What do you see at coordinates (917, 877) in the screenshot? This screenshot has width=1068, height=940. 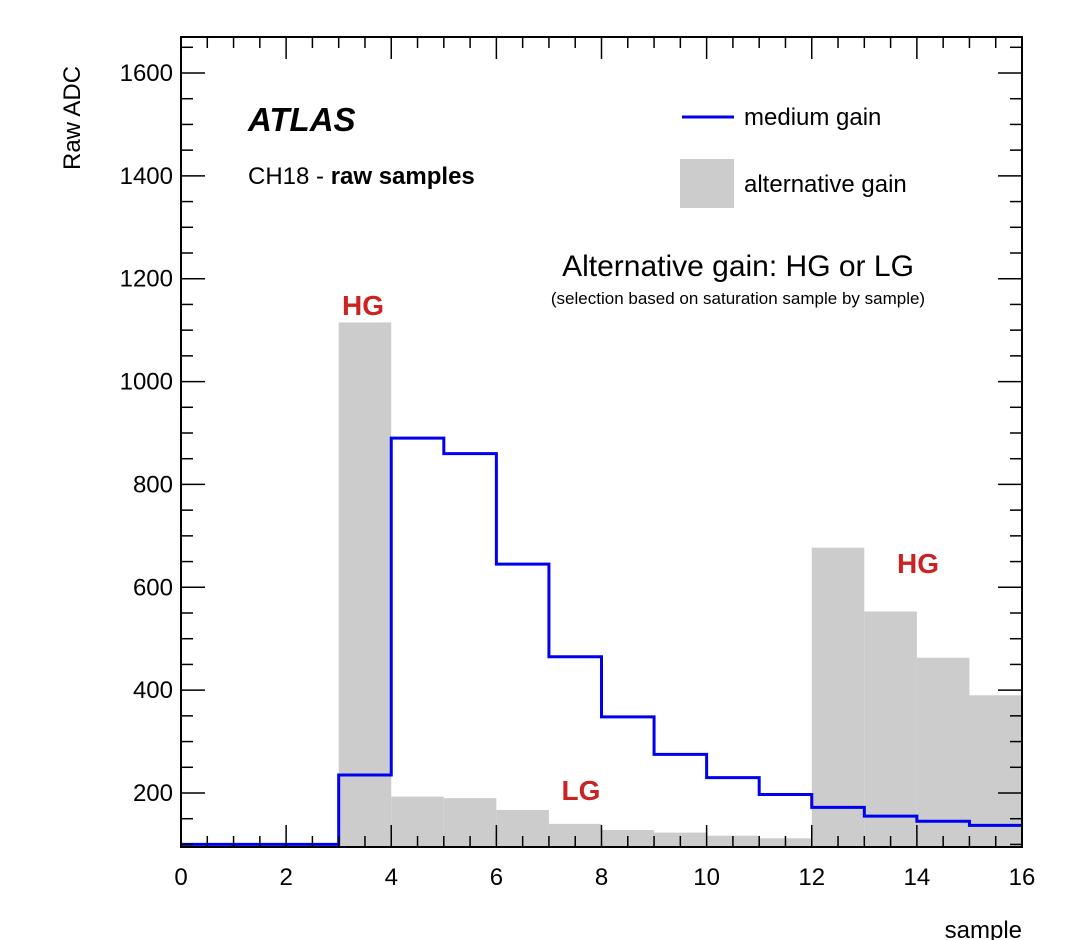 I see `x-tick-label: 14` at bounding box center [917, 877].